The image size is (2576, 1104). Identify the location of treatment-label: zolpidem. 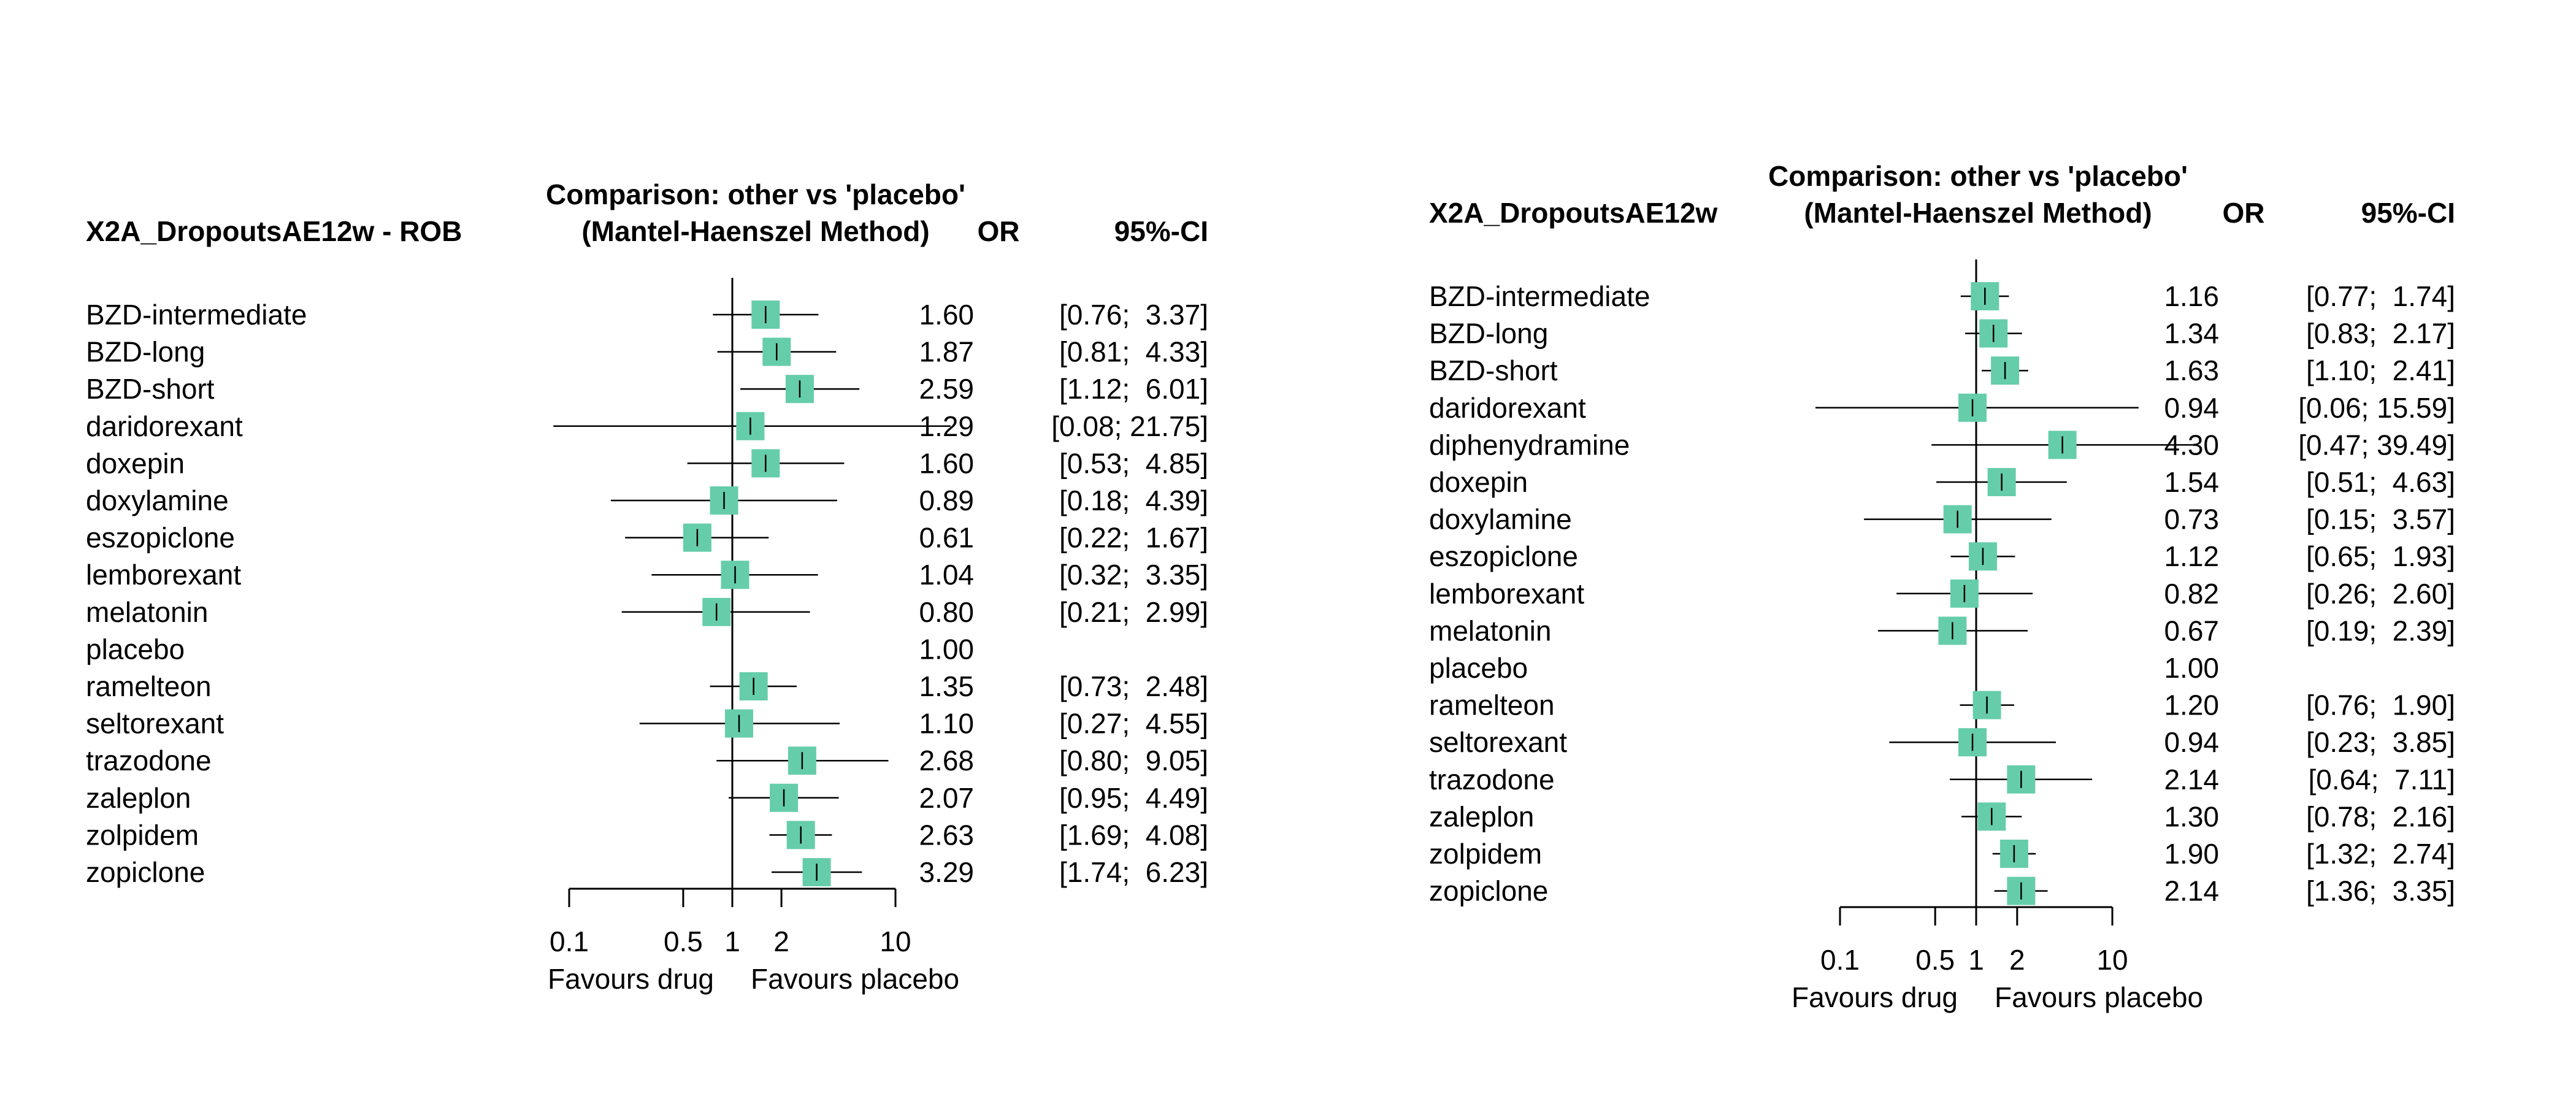
(1485, 854).